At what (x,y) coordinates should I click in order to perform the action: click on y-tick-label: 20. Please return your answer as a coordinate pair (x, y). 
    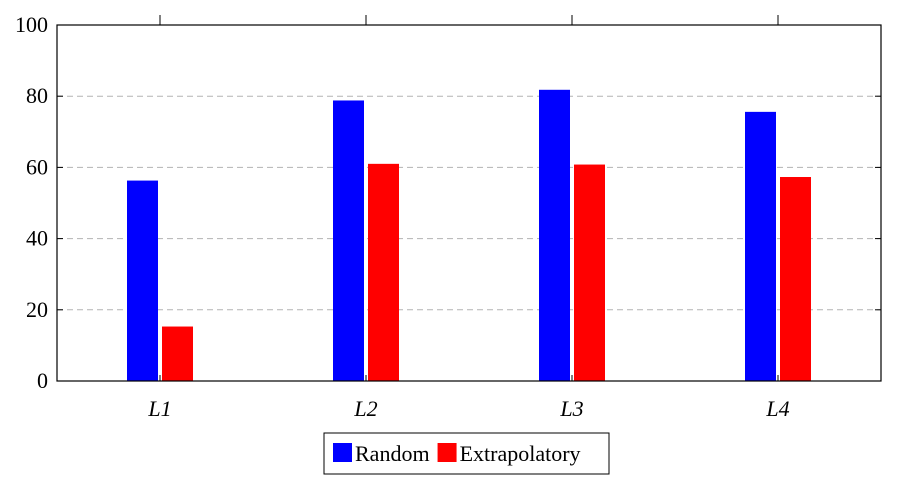
    Looking at the image, I should click on (37, 309).